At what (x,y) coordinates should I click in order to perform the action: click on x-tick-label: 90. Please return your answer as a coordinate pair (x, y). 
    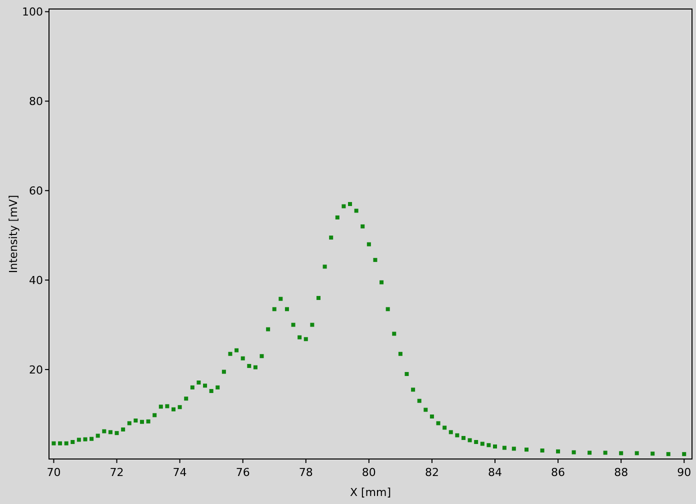
    Looking at the image, I should click on (684, 472).